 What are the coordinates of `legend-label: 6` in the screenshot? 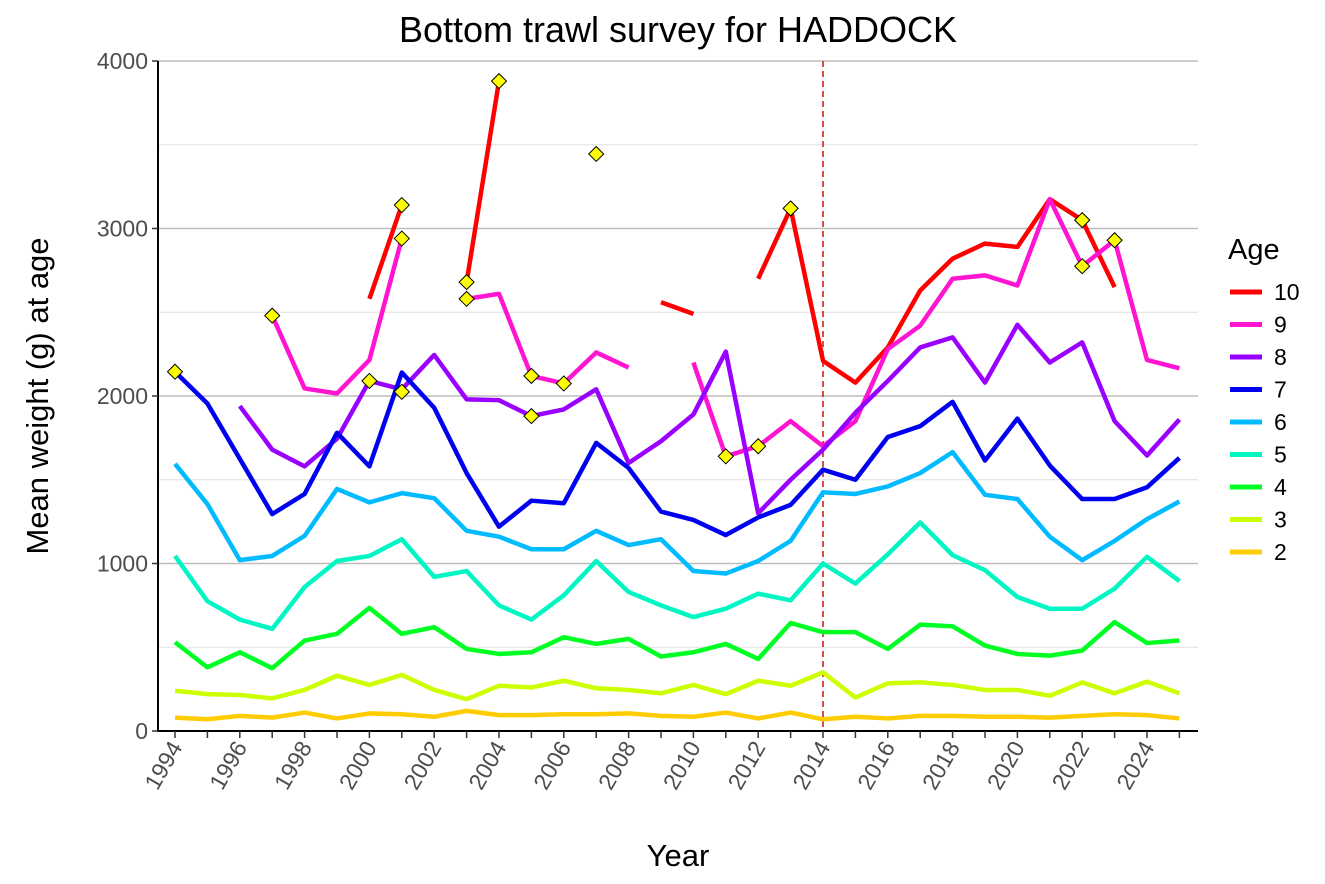 It's located at (1280, 422).